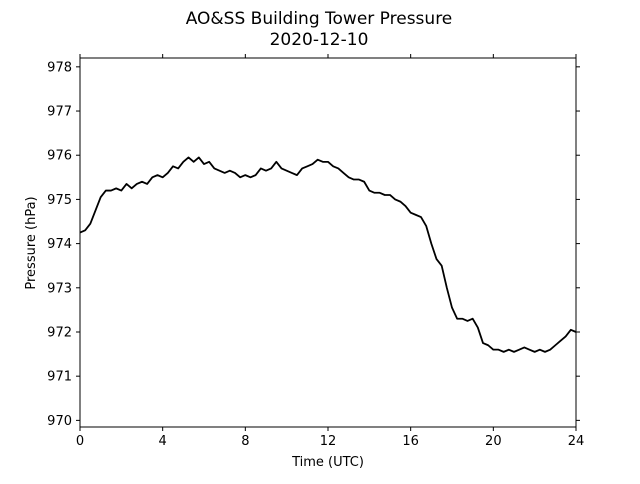 This screenshot has width=640, height=484. Describe the element at coordinates (59, 156) in the screenshot. I see `y-tick-label: 976` at that location.